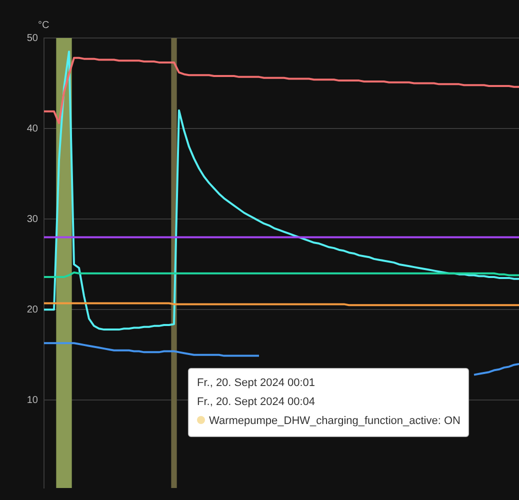  What do you see at coordinates (334, 421) in the screenshot?
I see `annotation: Warmepumpe_DHW_charging_function_active: ON` at bounding box center [334, 421].